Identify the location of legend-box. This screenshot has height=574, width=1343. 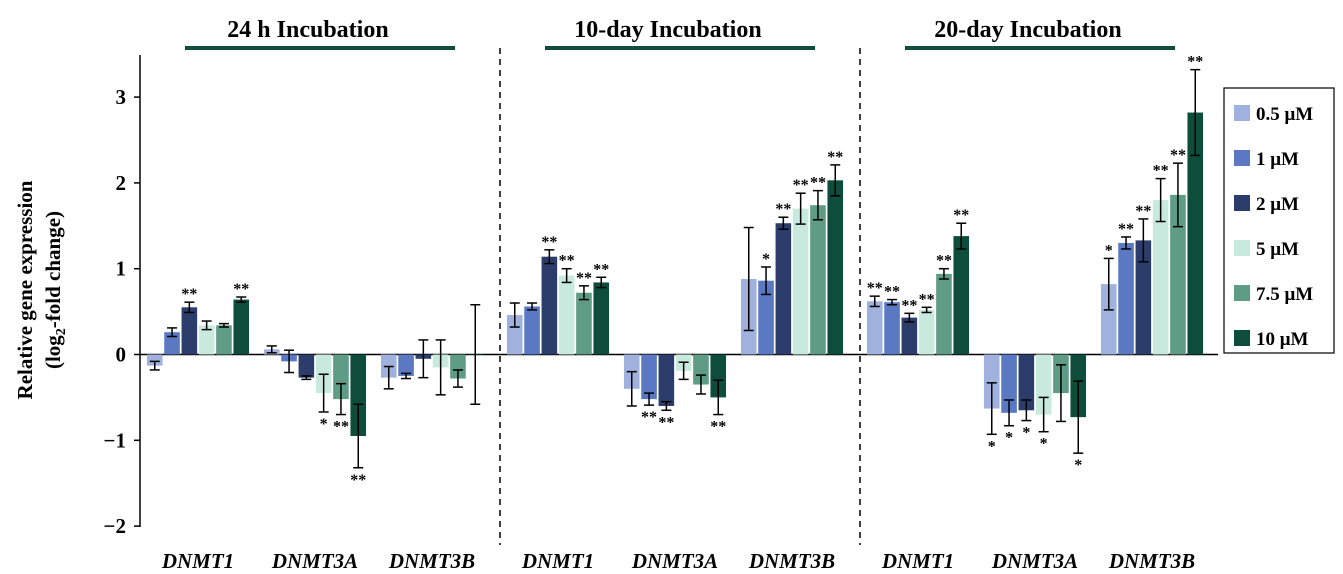
(1279, 220).